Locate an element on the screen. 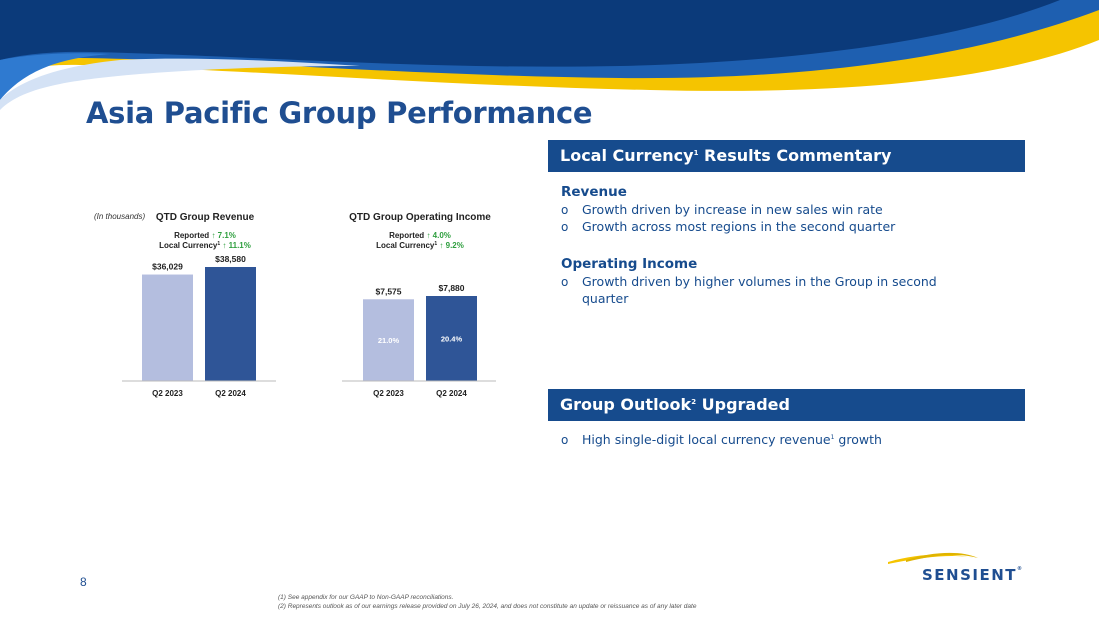 The height and width of the screenshot is (617, 1099). chart-title: QTD Group Operating Income is located at coordinates (420, 217).